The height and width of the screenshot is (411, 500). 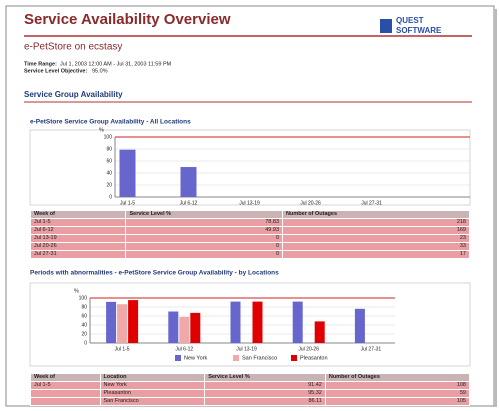 I want to click on table-row: Jul 1-5 78.83 218, so click(x=249, y=222).